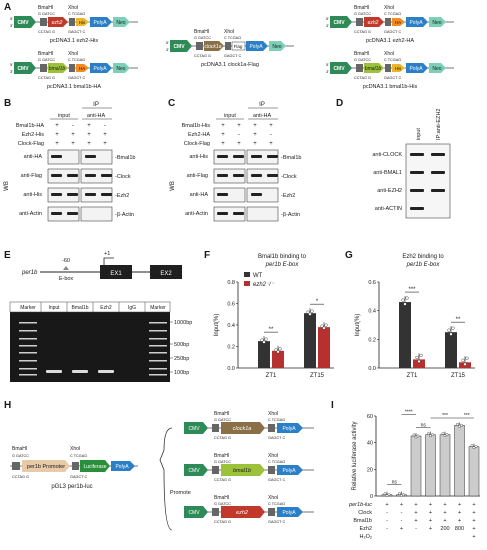 The height and width of the screenshot is (550, 487). Describe the element at coordinates (387, 155) in the screenshot. I see `antibody-label: anti-CLOCK` at that location.